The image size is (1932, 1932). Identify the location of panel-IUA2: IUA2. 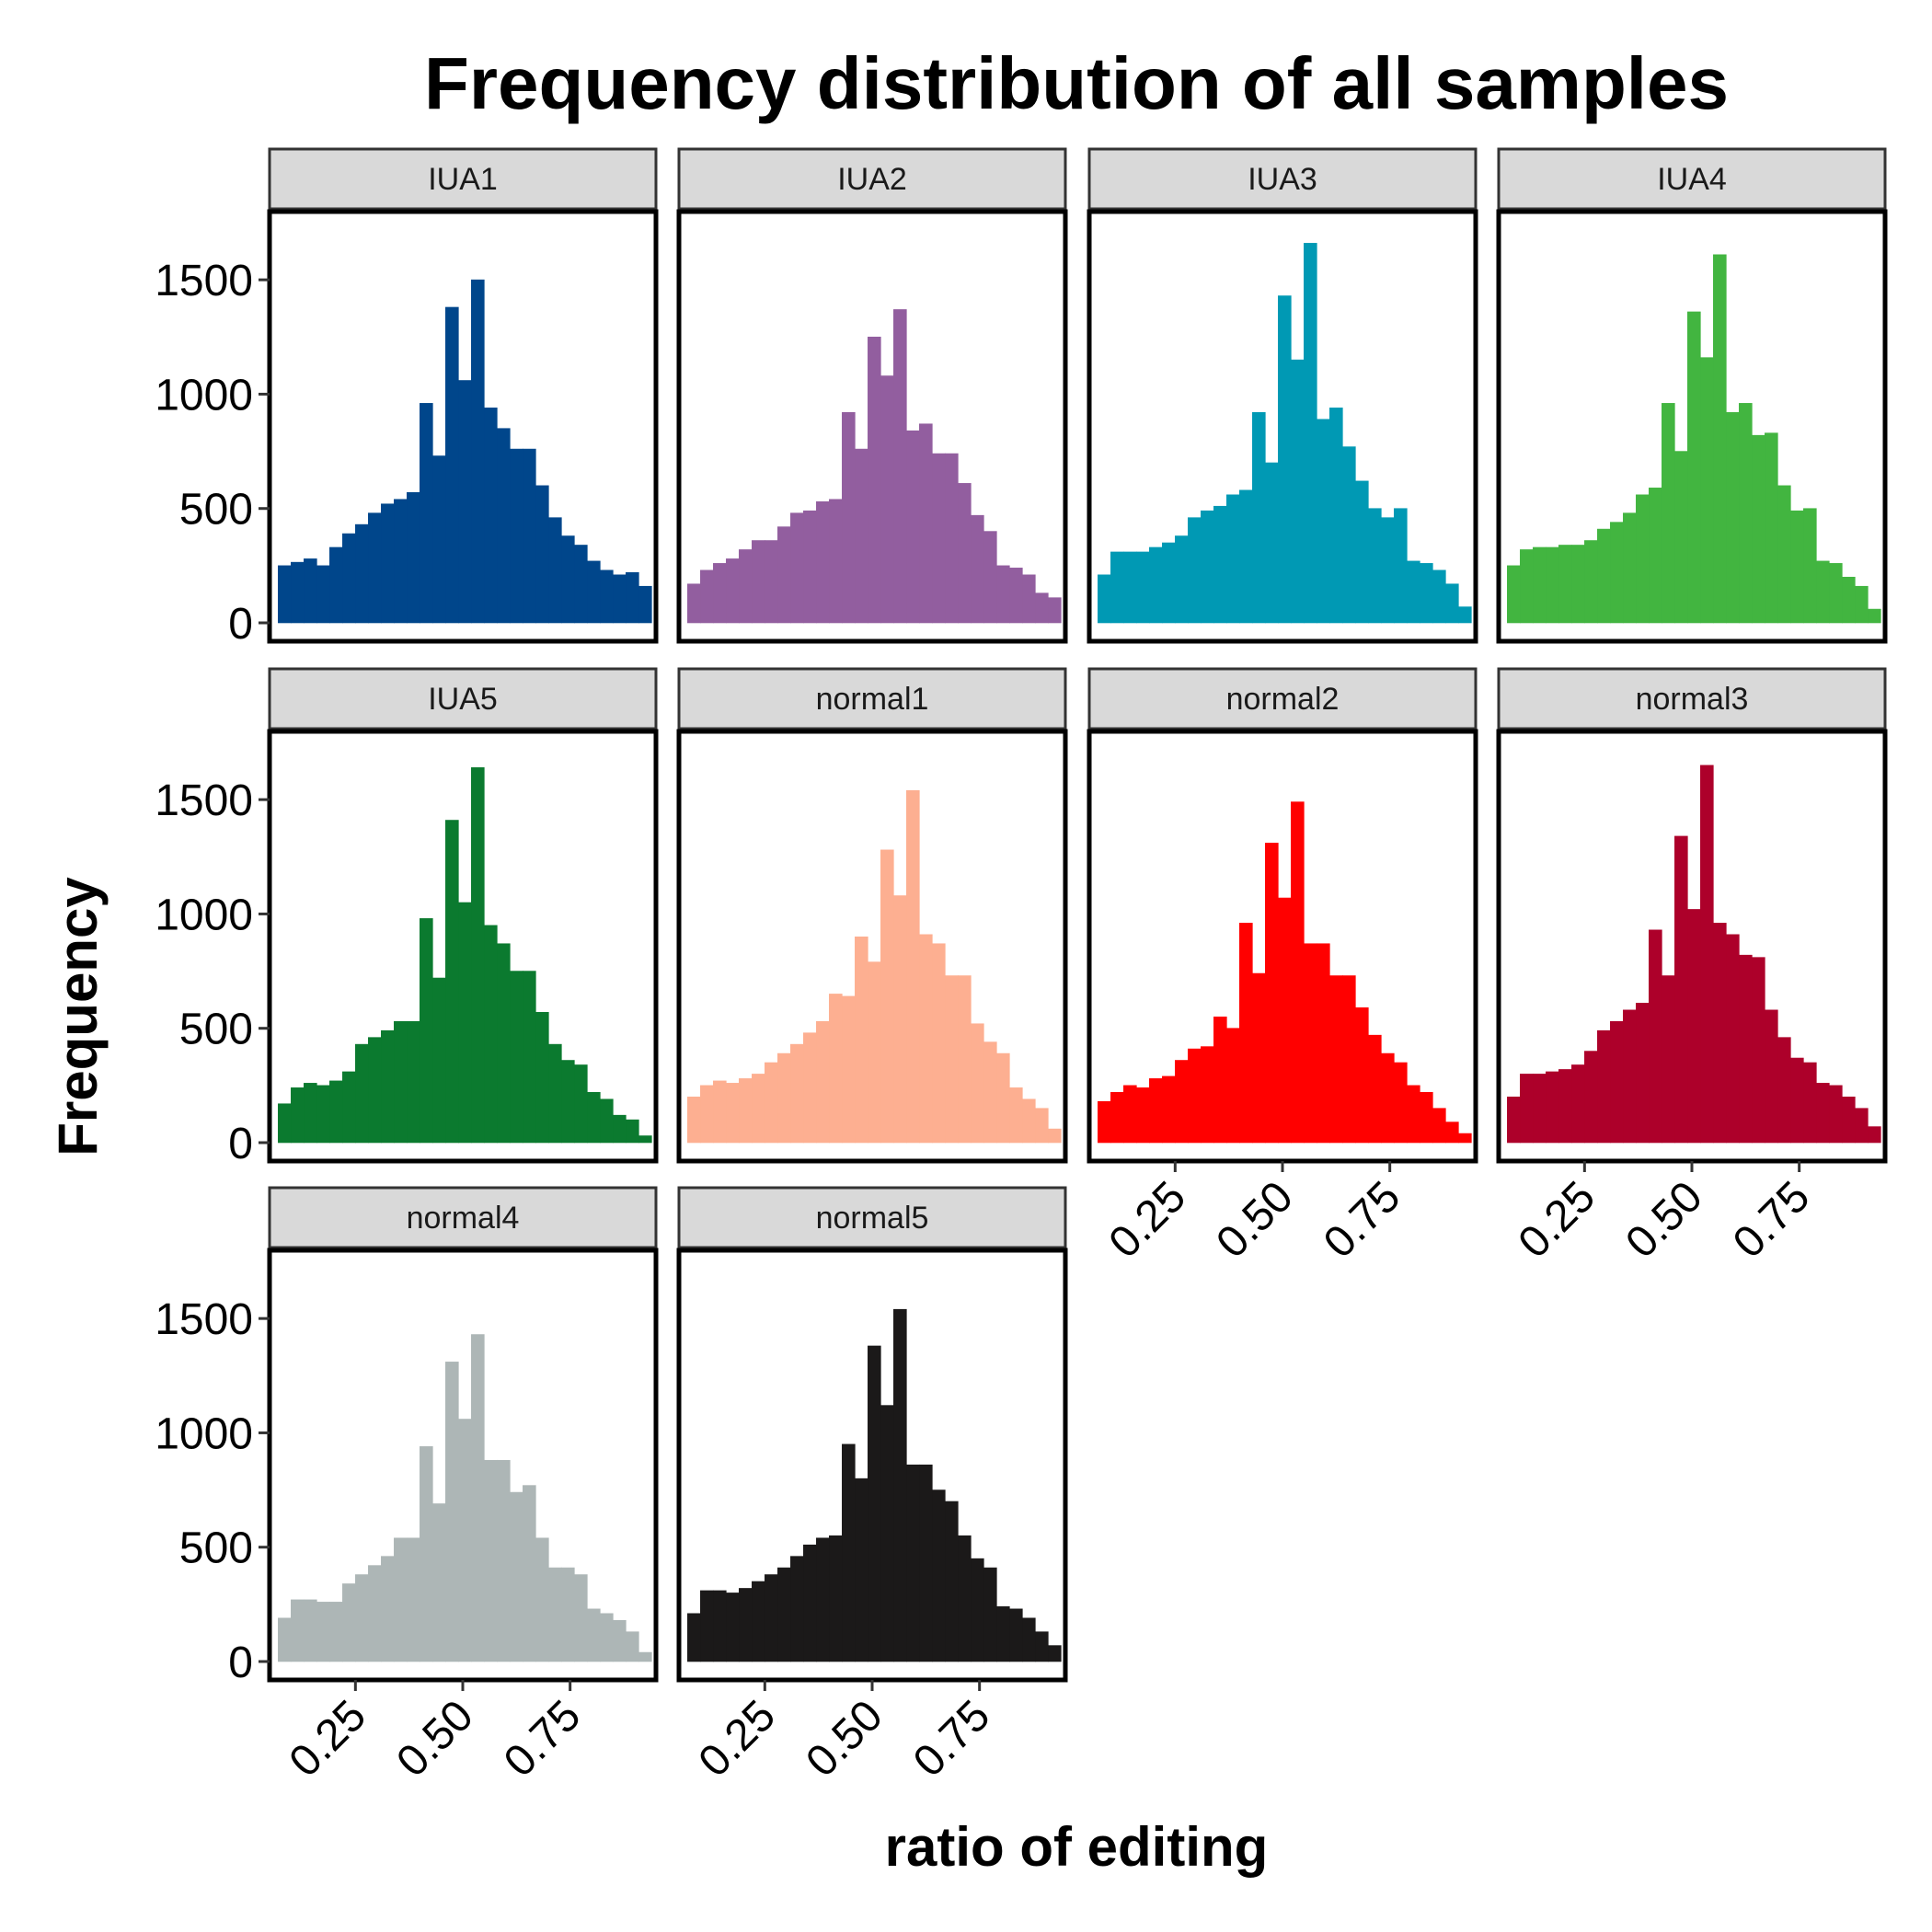
(872, 395).